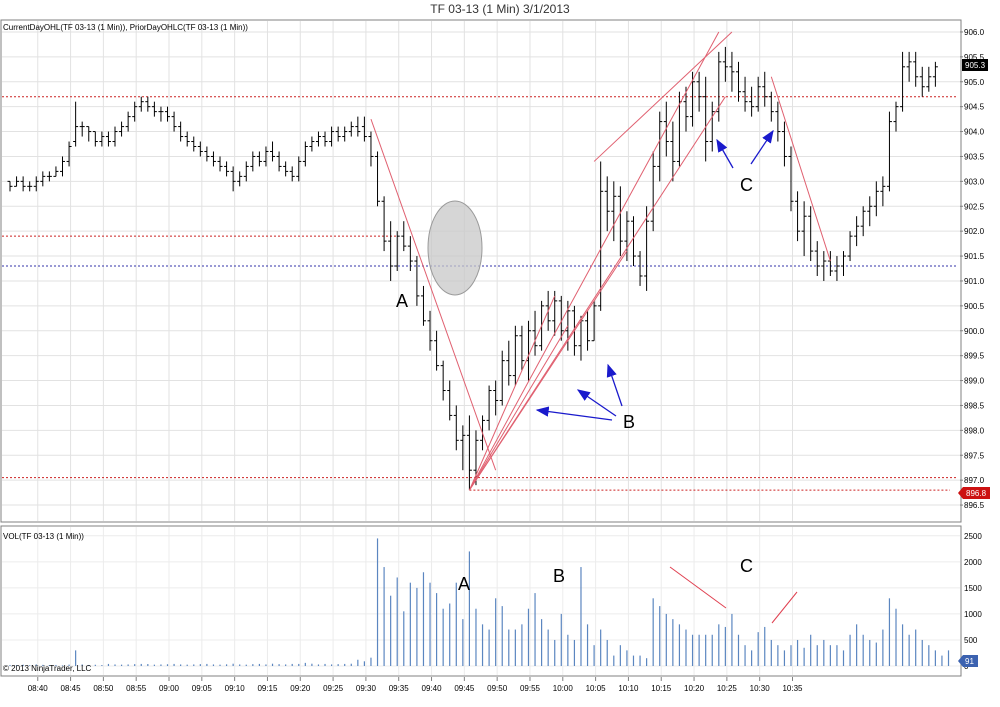  What do you see at coordinates (202, 688) in the screenshot?
I see `time-tick-label: 09:05` at bounding box center [202, 688].